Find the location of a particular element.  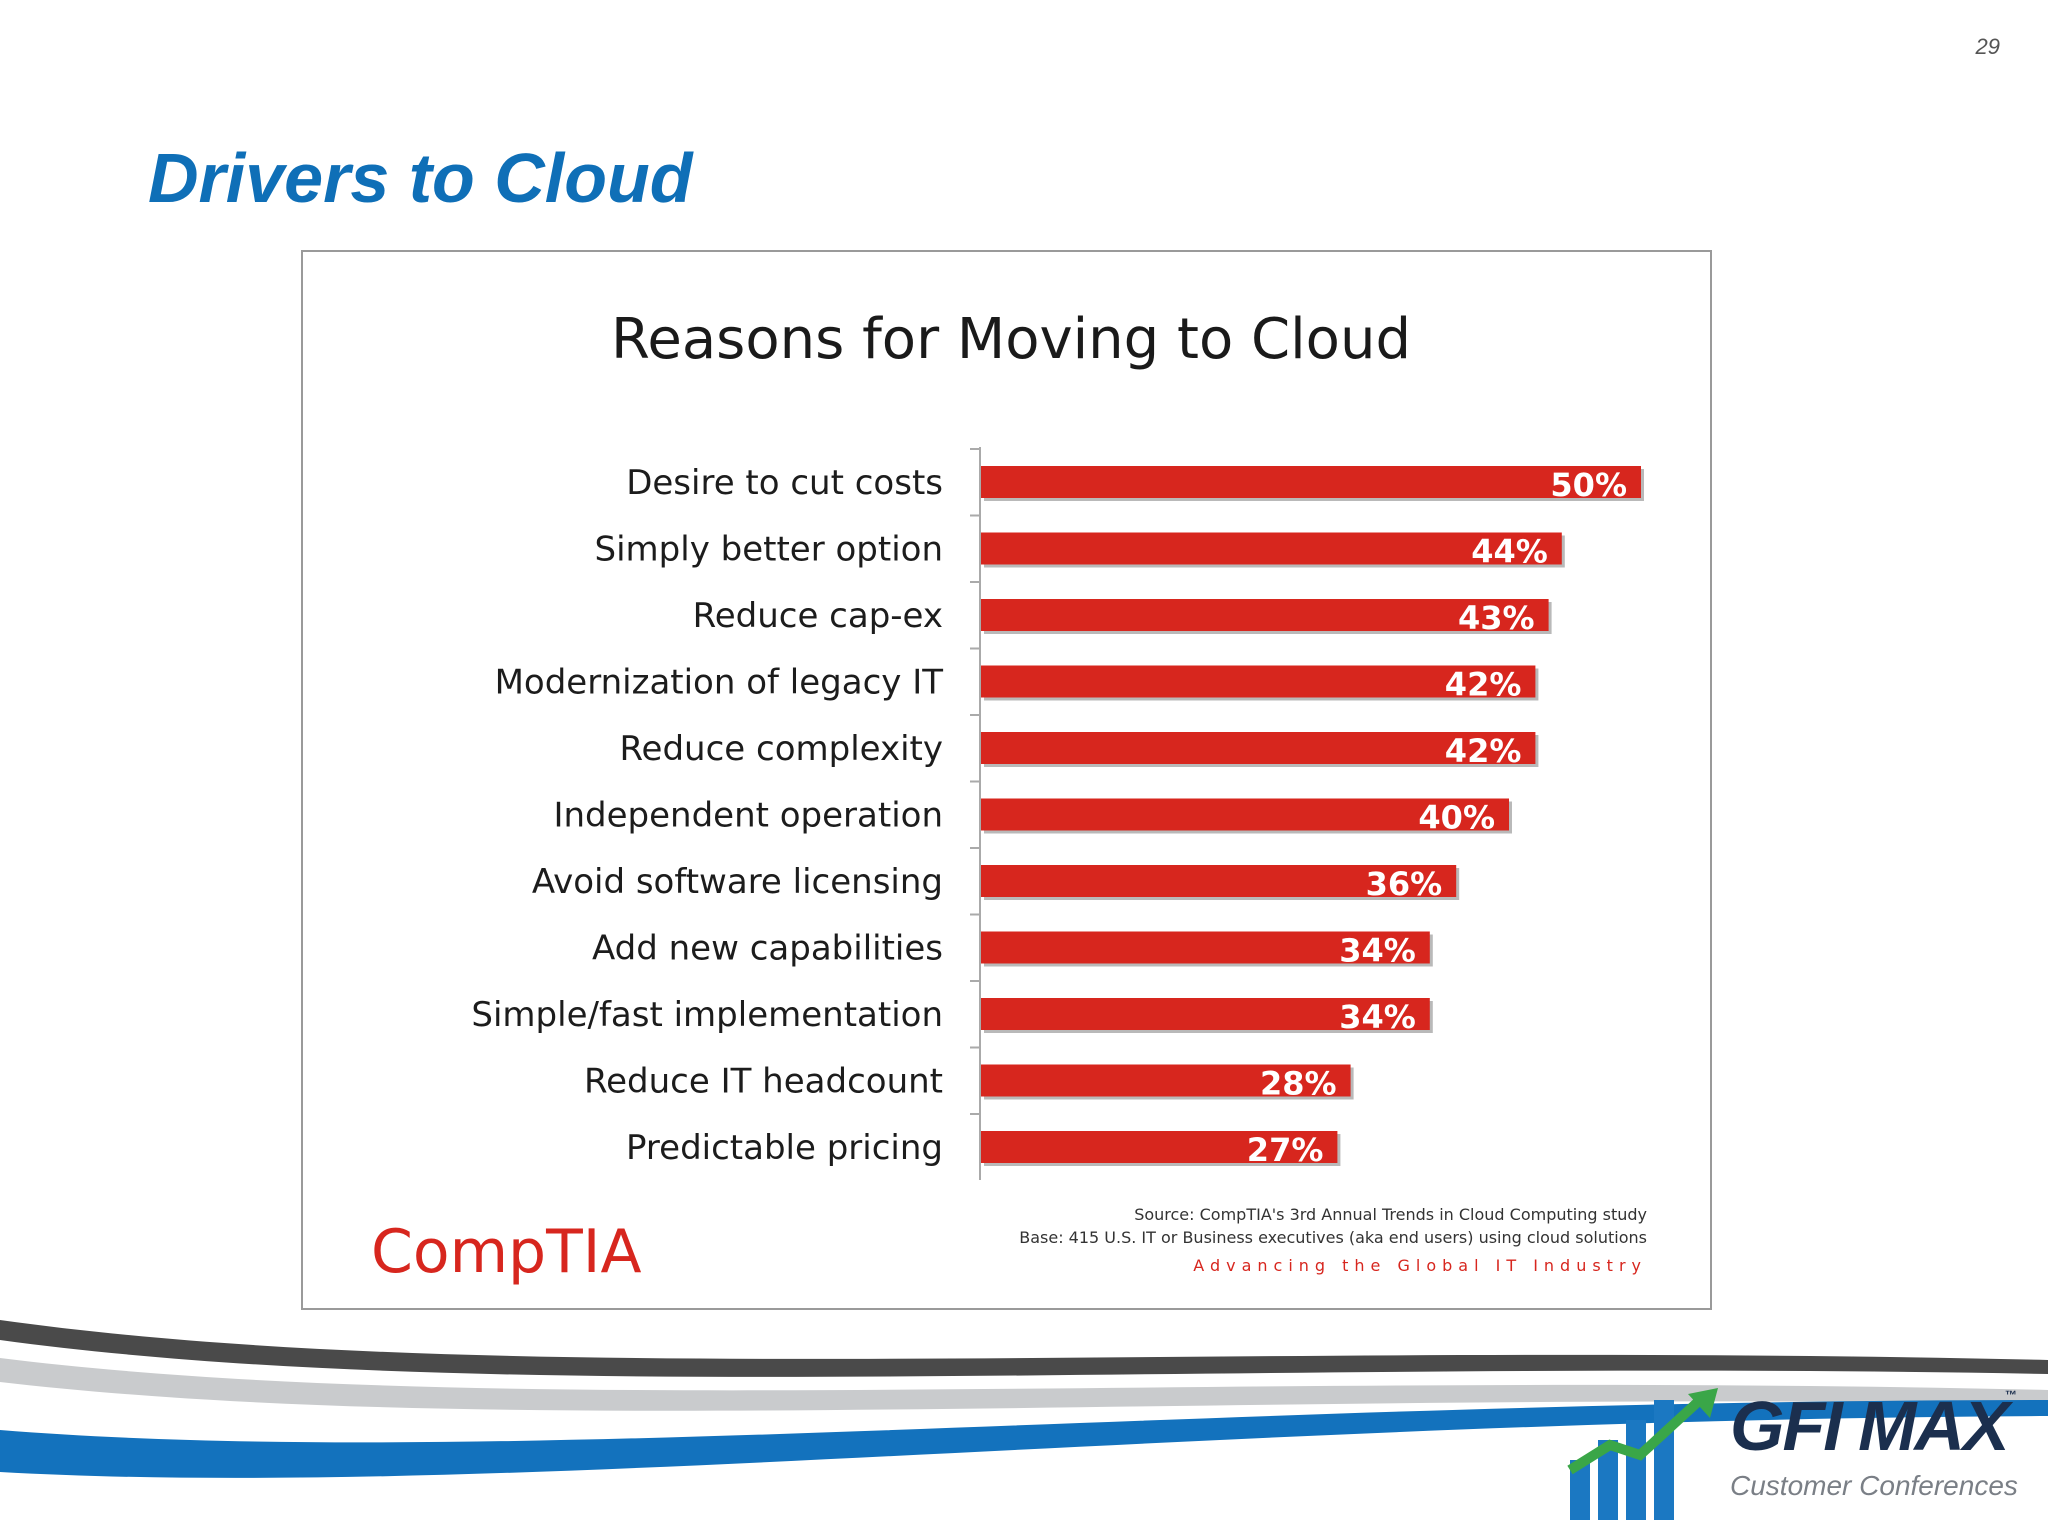

swoosh-dark-band is located at coordinates (1024, 1348).